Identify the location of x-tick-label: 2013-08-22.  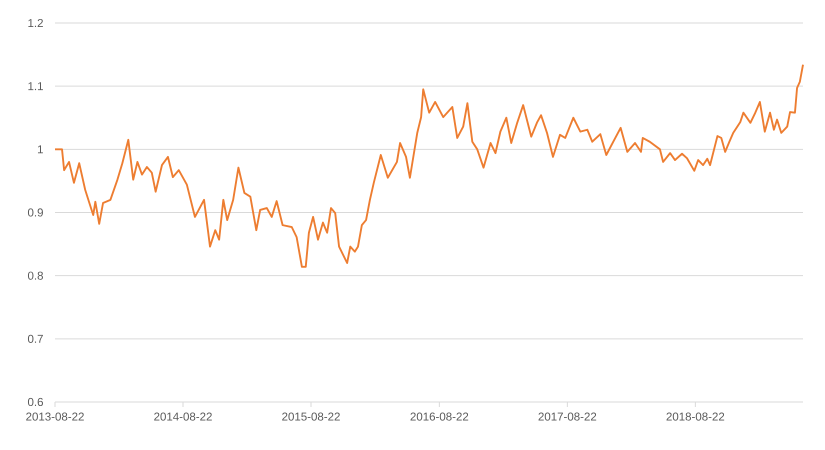
(55, 416).